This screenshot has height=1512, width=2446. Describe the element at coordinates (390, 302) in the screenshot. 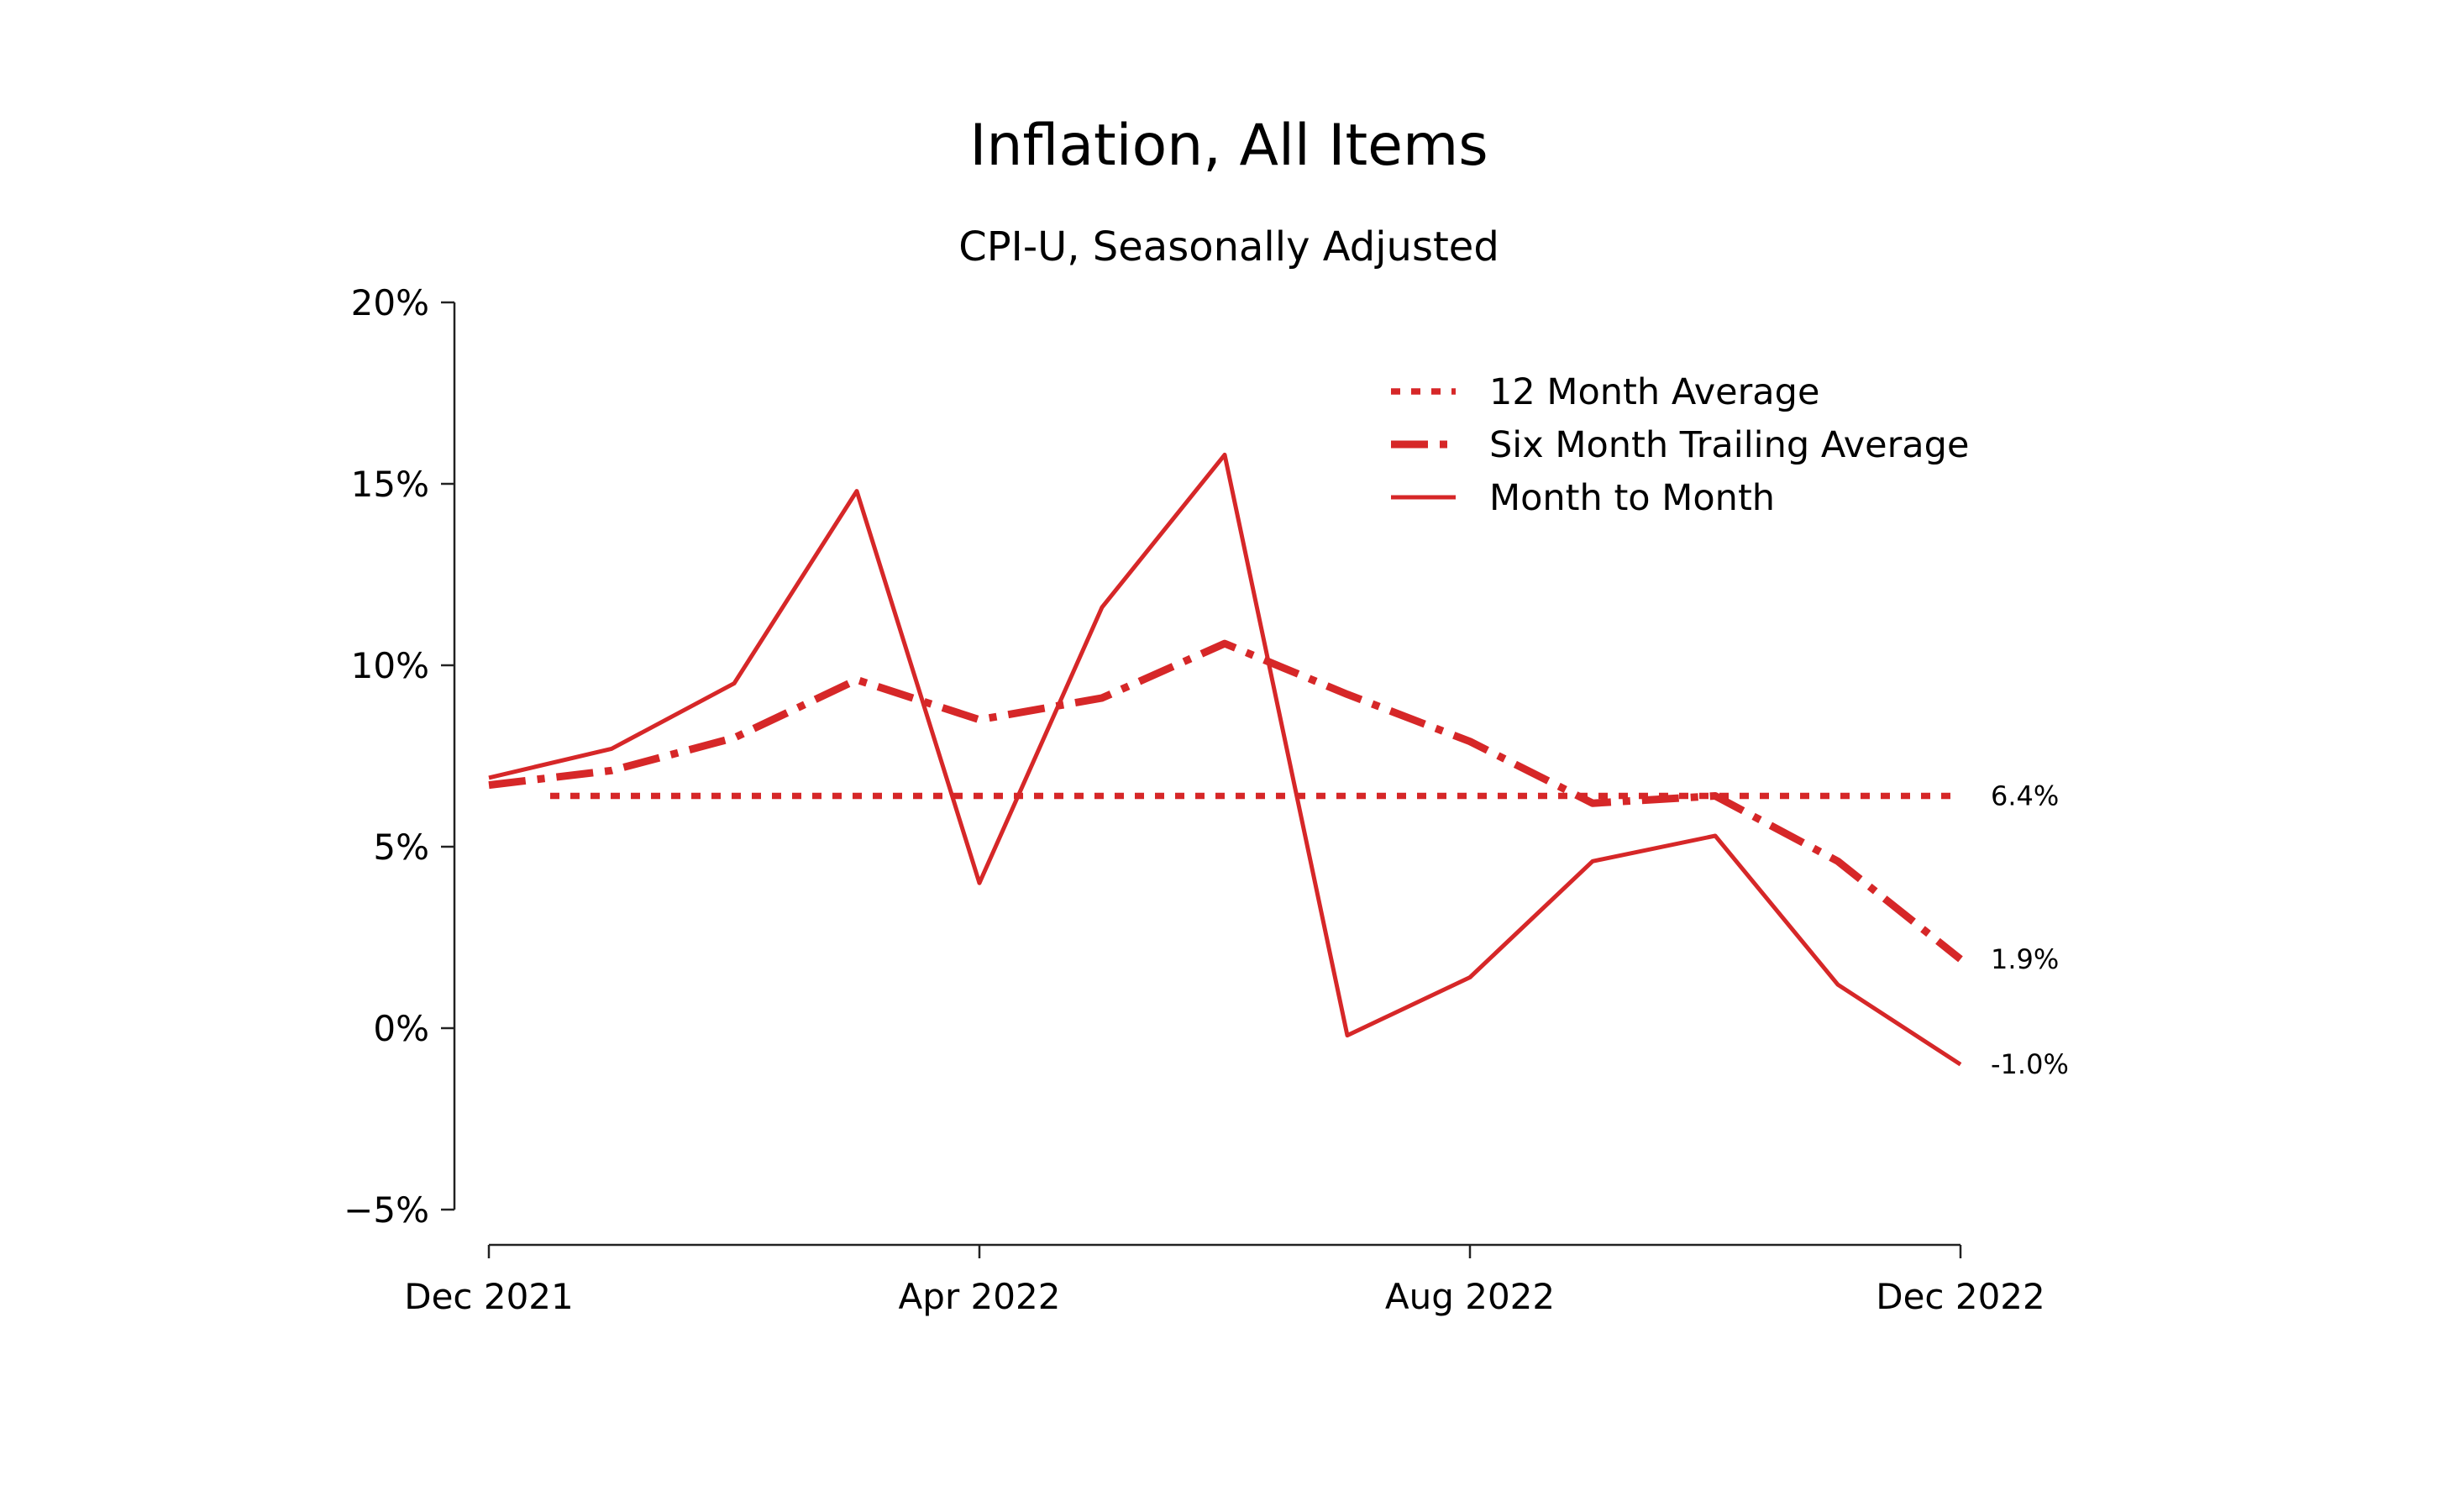

I see `y-tick-label: 20%` at that location.